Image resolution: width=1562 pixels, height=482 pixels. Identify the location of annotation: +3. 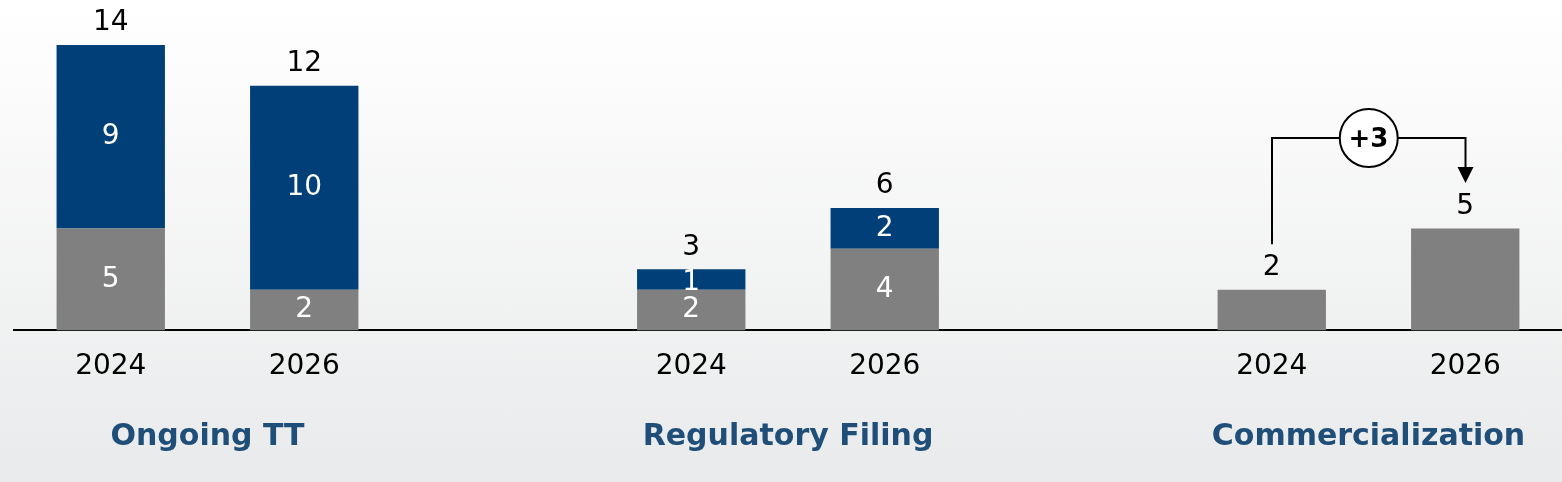
(1368, 138).